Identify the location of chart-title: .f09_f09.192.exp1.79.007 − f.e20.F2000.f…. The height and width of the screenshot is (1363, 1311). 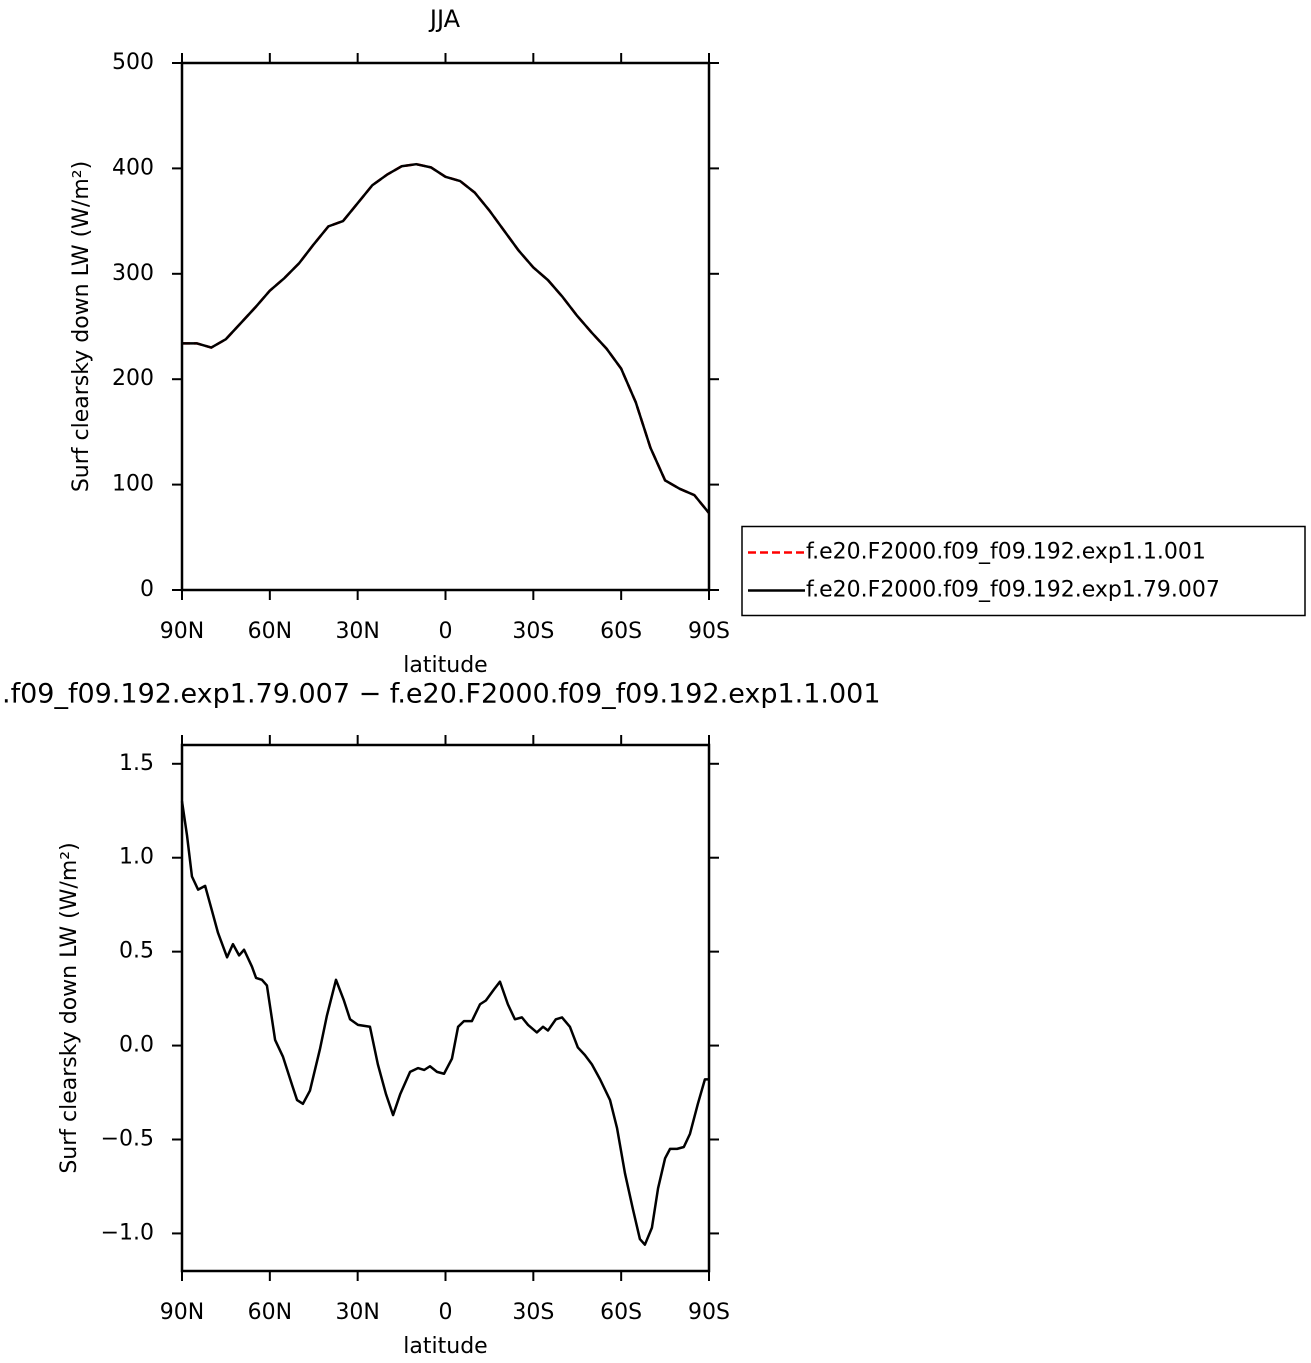
(441, 694).